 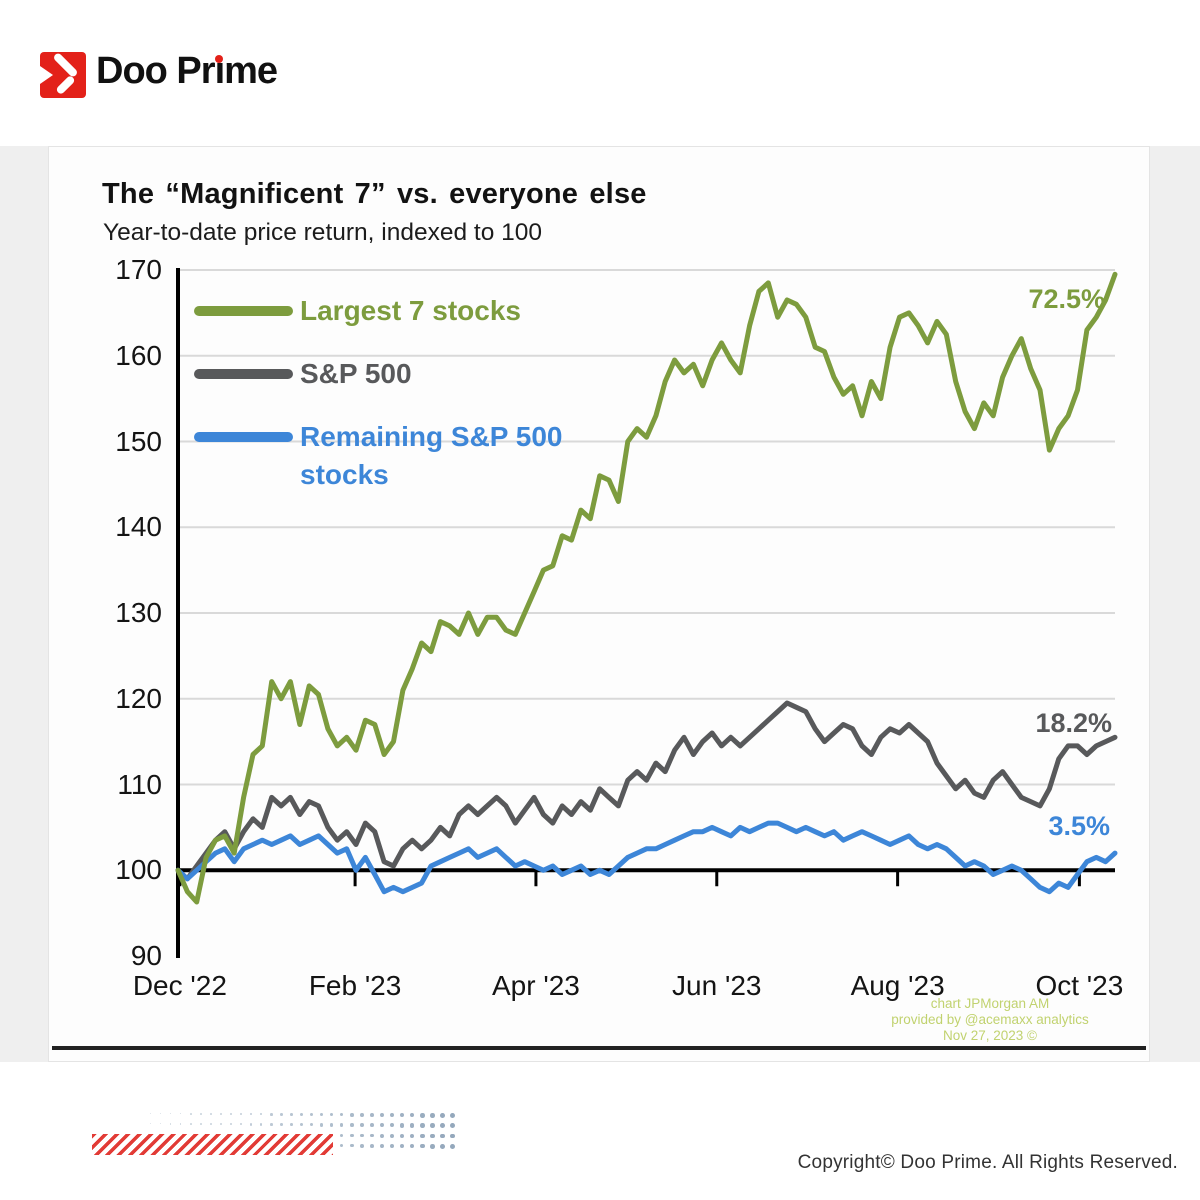 What do you see at coordinates (243, 437) in the screenshot?
I see `legend-swatch-remaining-sp500` at bounding box center [243, 437].